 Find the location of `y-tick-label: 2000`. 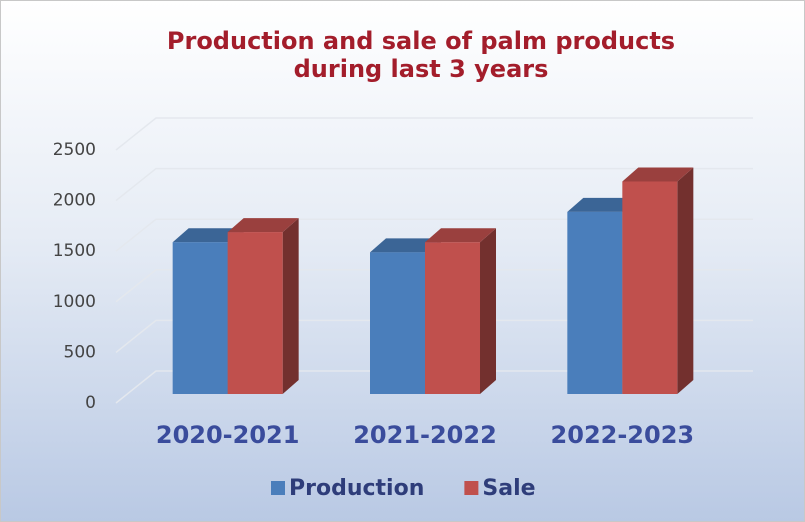

y-tick-label: 2000 is located at coordinates (74, 201).